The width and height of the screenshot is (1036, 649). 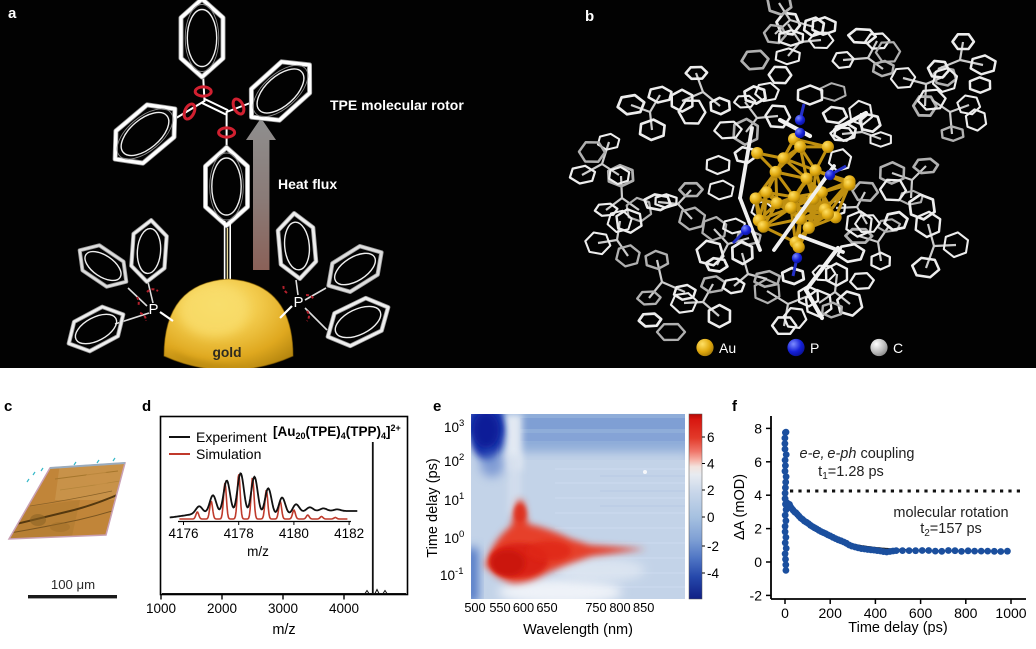 I want to click on svg-text: ΔA (mOD), so click(x=740, y=507).